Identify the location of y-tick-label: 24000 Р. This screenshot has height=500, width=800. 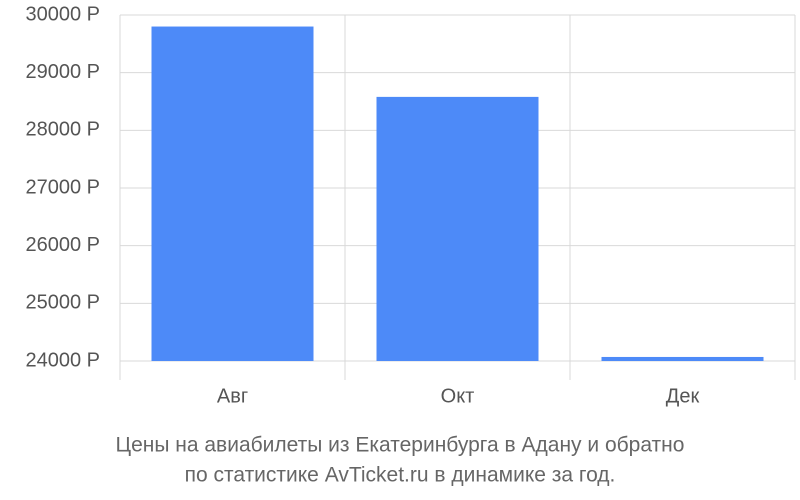
(62, 360).